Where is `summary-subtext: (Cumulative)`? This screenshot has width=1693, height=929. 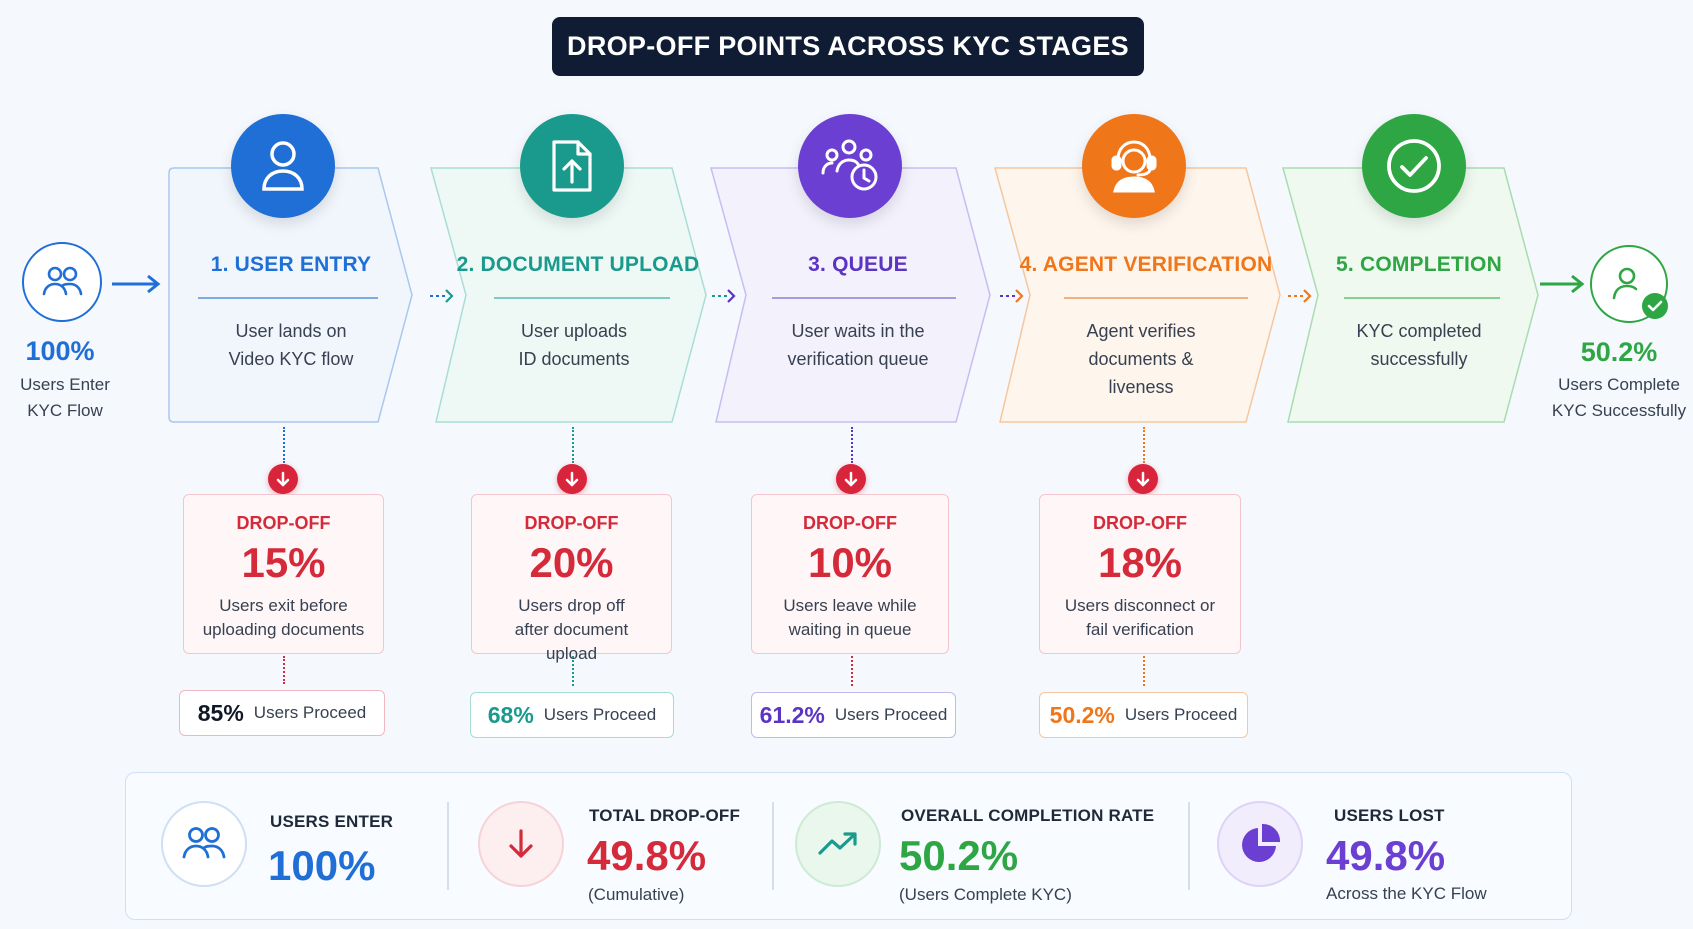
summary-subtext: (Cumulative) is located at coordinates (636, 894).